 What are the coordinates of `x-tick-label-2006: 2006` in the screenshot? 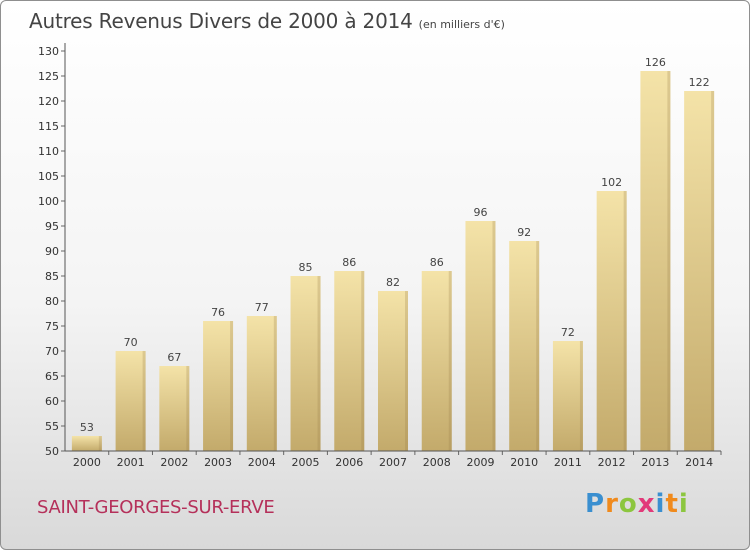 It's located at (349, 462).